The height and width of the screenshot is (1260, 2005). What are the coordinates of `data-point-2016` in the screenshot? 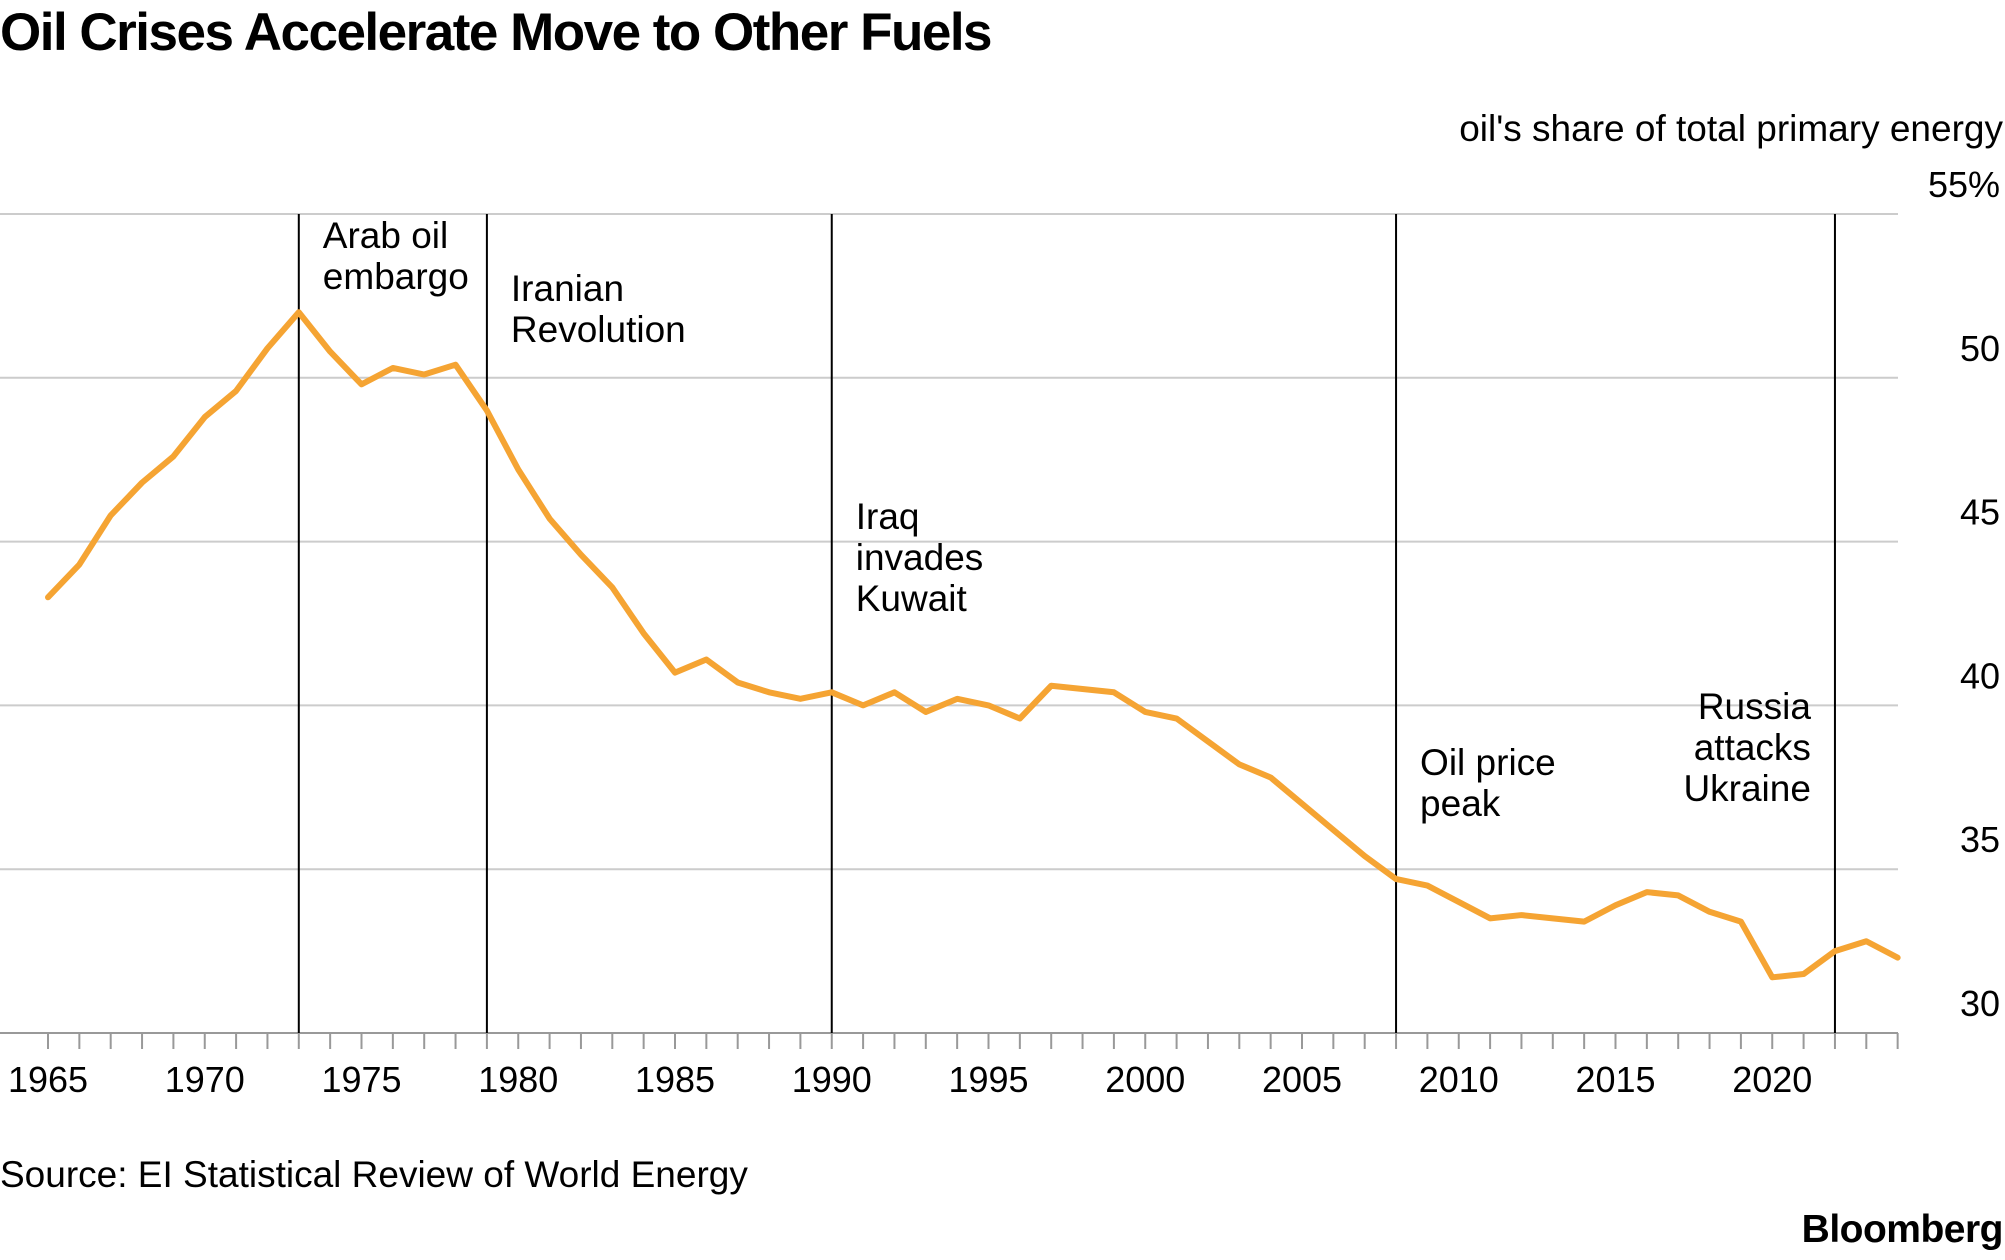 It's located at (1647, 892).